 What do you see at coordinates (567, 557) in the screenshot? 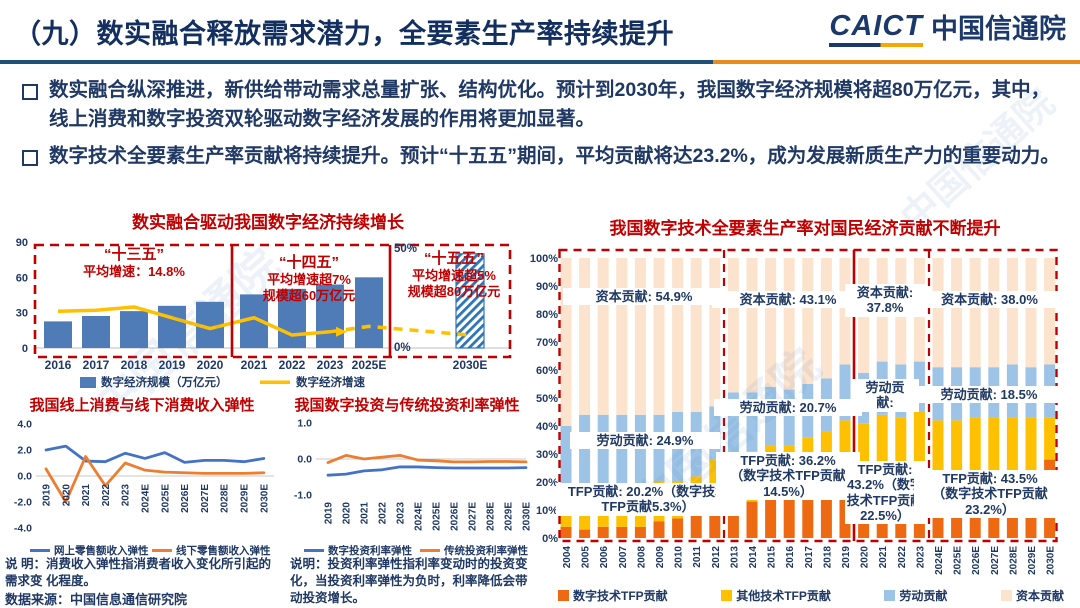
I see `svg-text: 2004` at bounding box center [567, 557].